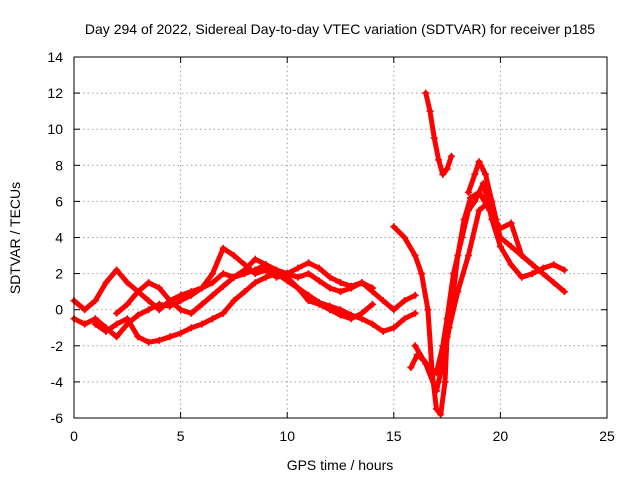 This screenshot has height=480, width=640. Describe the element at coordinates (340, 465) in the screenshot. I see `x-axis-label: GPS time / hours` at that location.